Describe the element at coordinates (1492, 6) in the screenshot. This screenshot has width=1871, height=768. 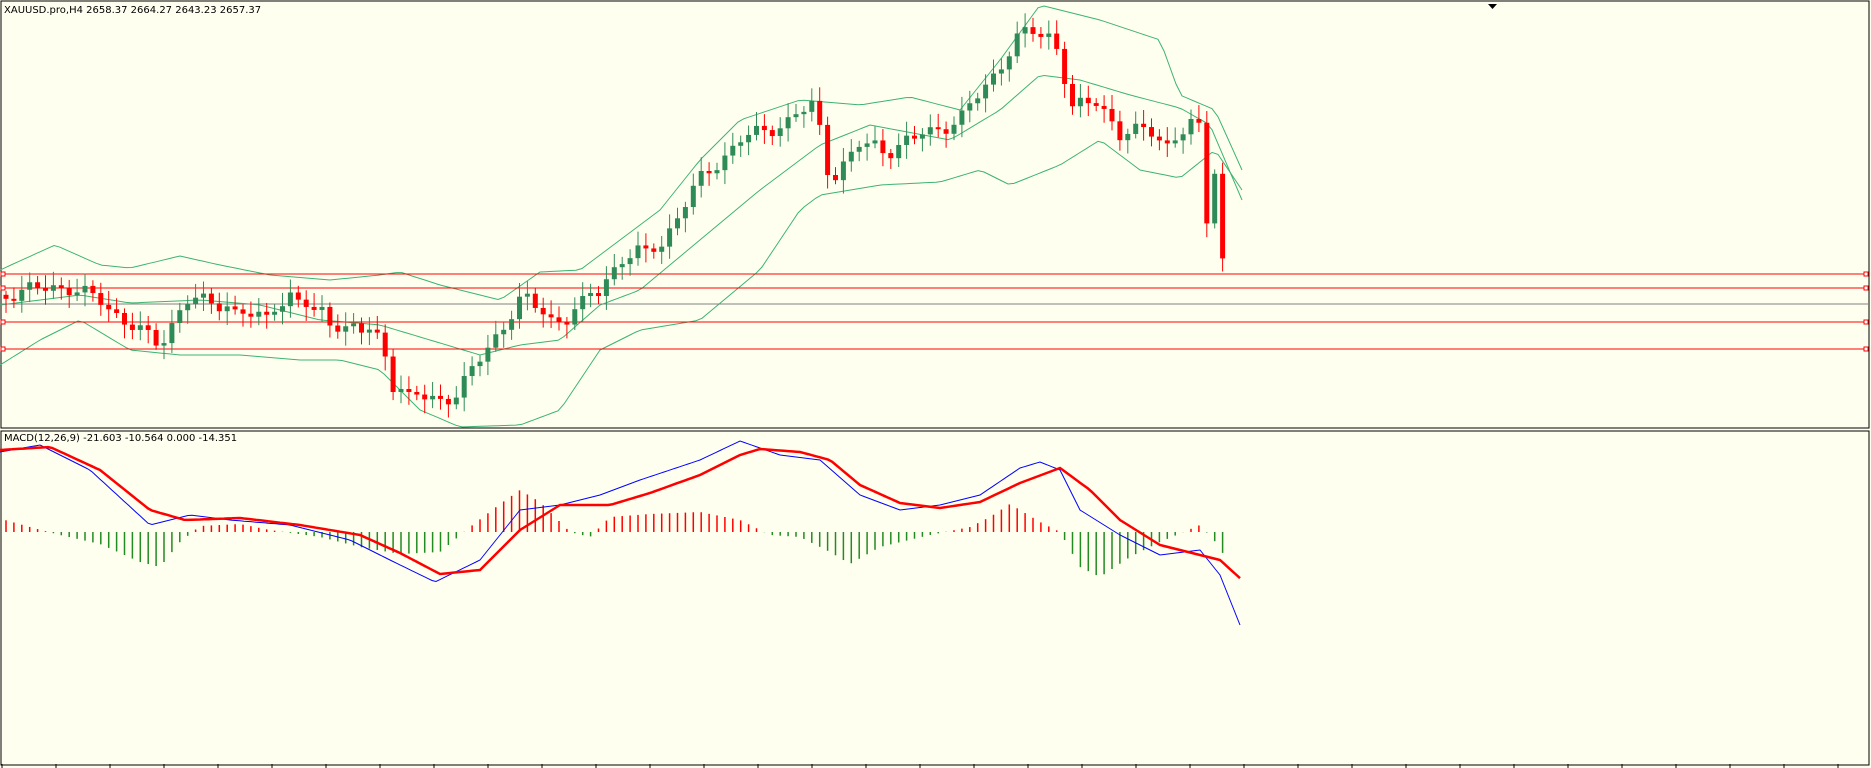
I see `chart-shift-marker-icon` at that location.